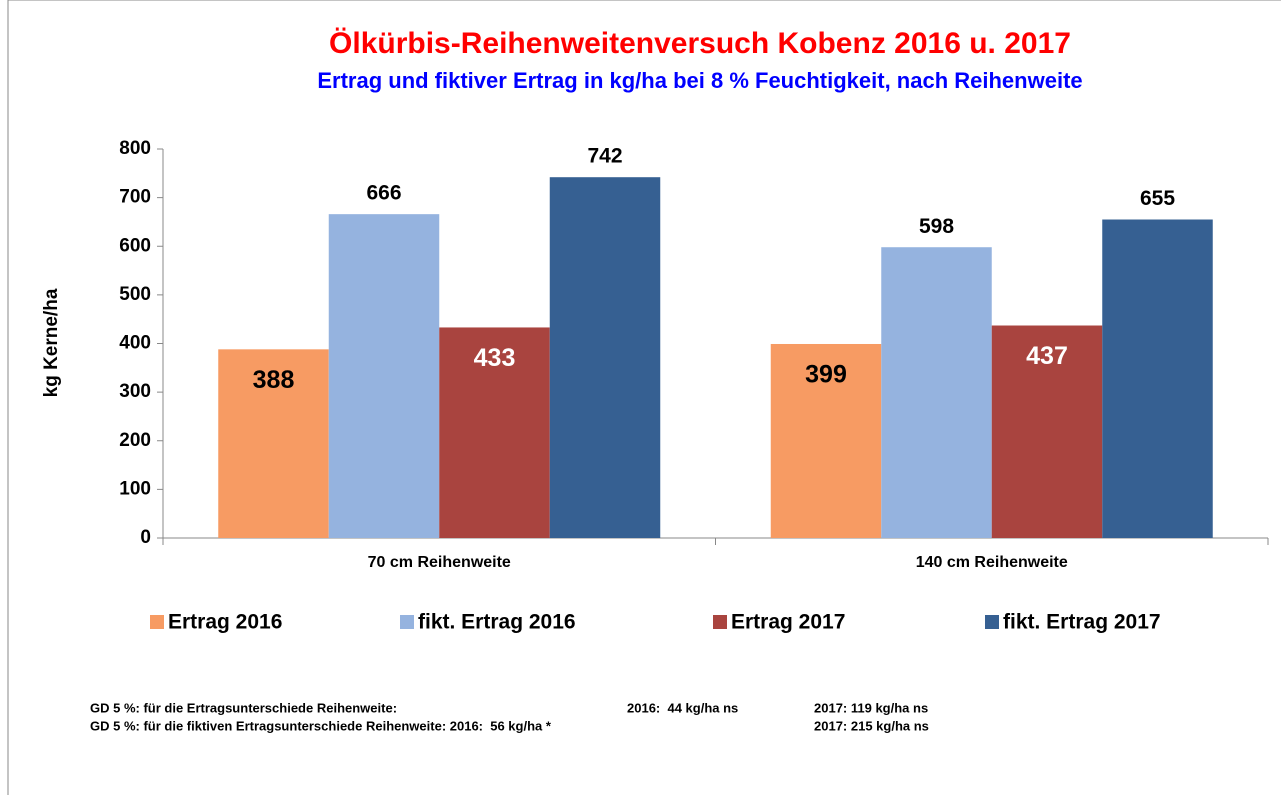  I want to click on data-label: 437, so click(1047, 356).